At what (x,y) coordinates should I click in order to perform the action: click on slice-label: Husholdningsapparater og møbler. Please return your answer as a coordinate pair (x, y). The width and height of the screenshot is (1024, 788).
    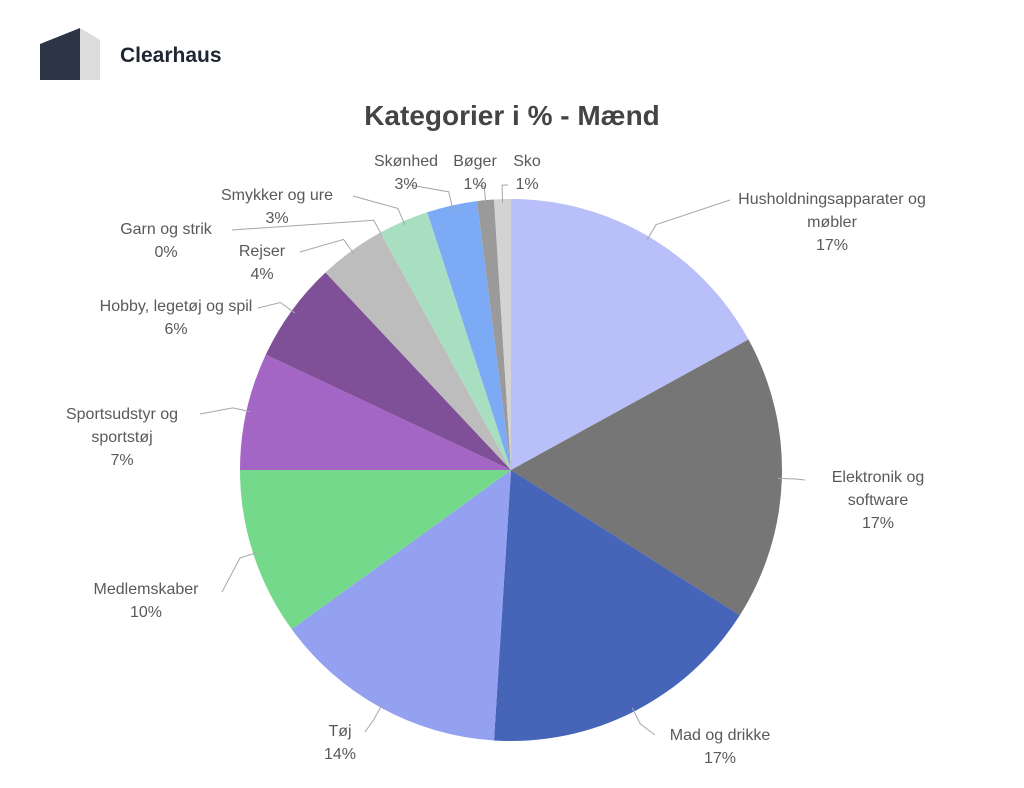
    Looking at the image, I should click on (832, 211).